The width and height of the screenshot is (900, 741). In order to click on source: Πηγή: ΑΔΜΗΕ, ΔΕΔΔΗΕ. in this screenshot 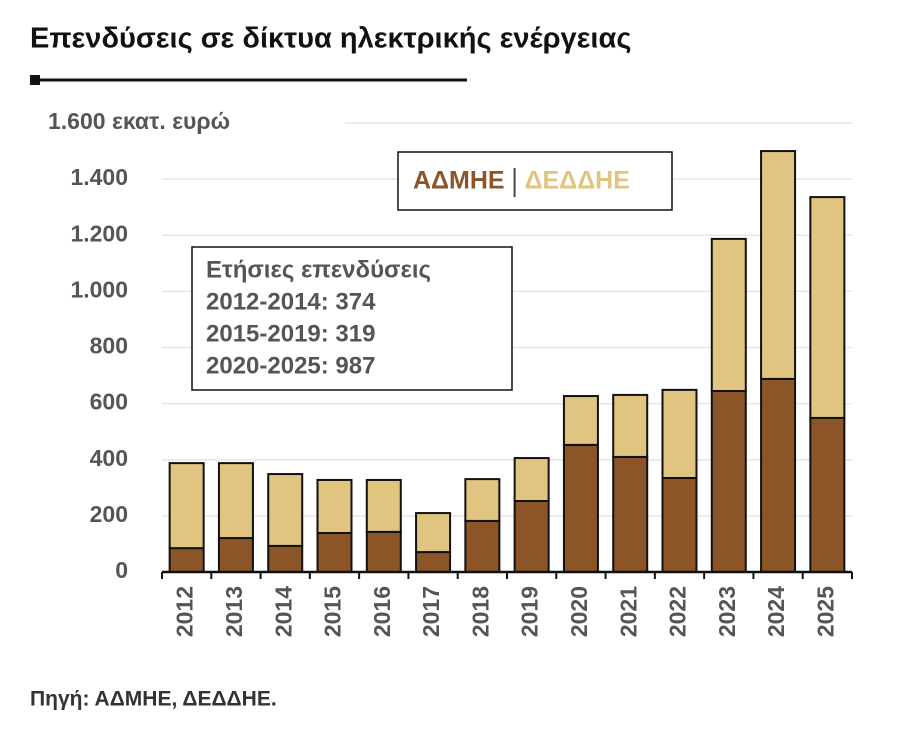, I will do `click(153, 699)`.